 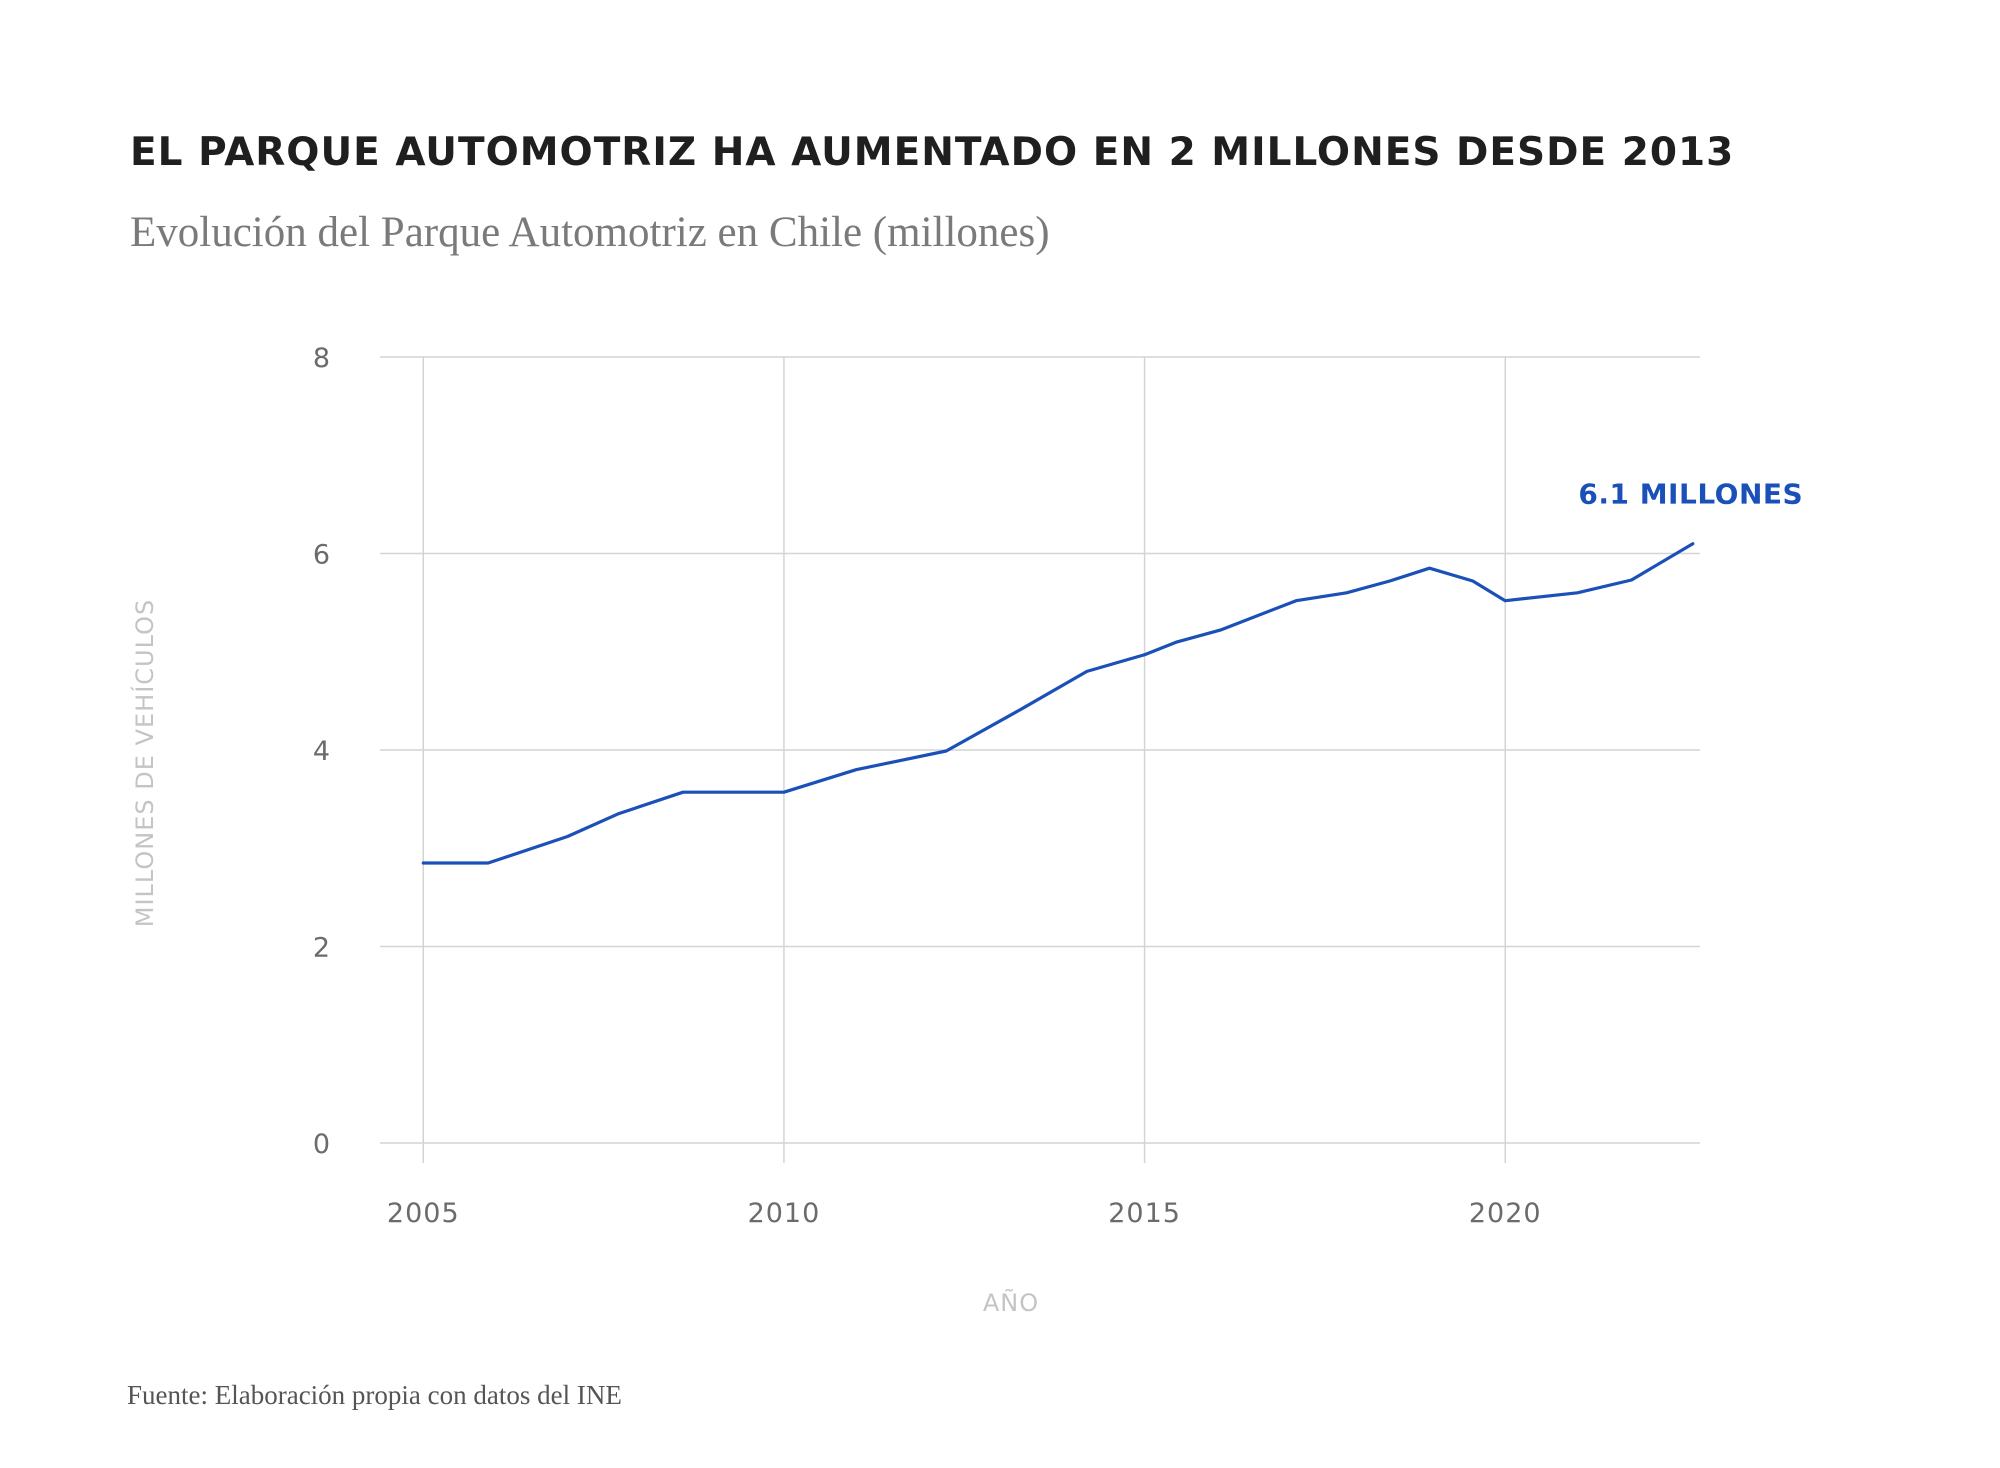 I want to click on y-tick-label: 4, so click(x=321, y=751).